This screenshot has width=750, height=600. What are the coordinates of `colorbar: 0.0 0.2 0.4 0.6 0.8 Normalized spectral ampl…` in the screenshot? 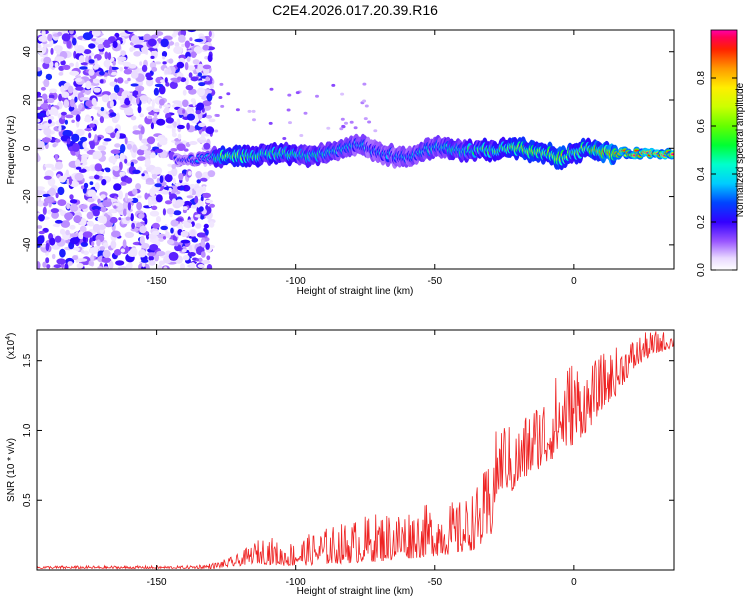 It's located at (721, 153).